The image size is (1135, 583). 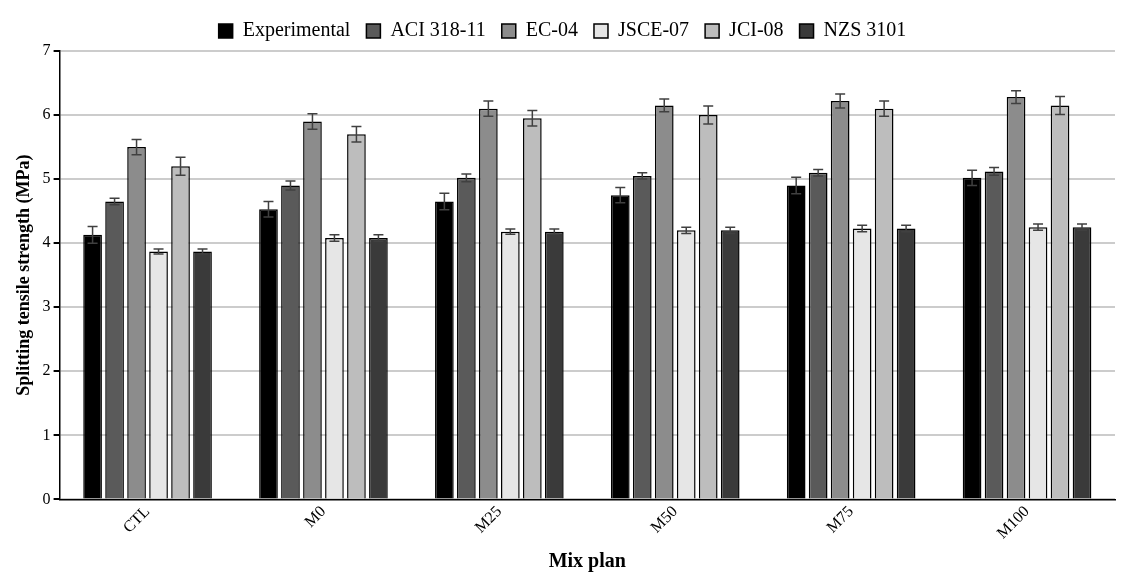 I want to click on x-tick-label: M25, so click(x=488, y=519).